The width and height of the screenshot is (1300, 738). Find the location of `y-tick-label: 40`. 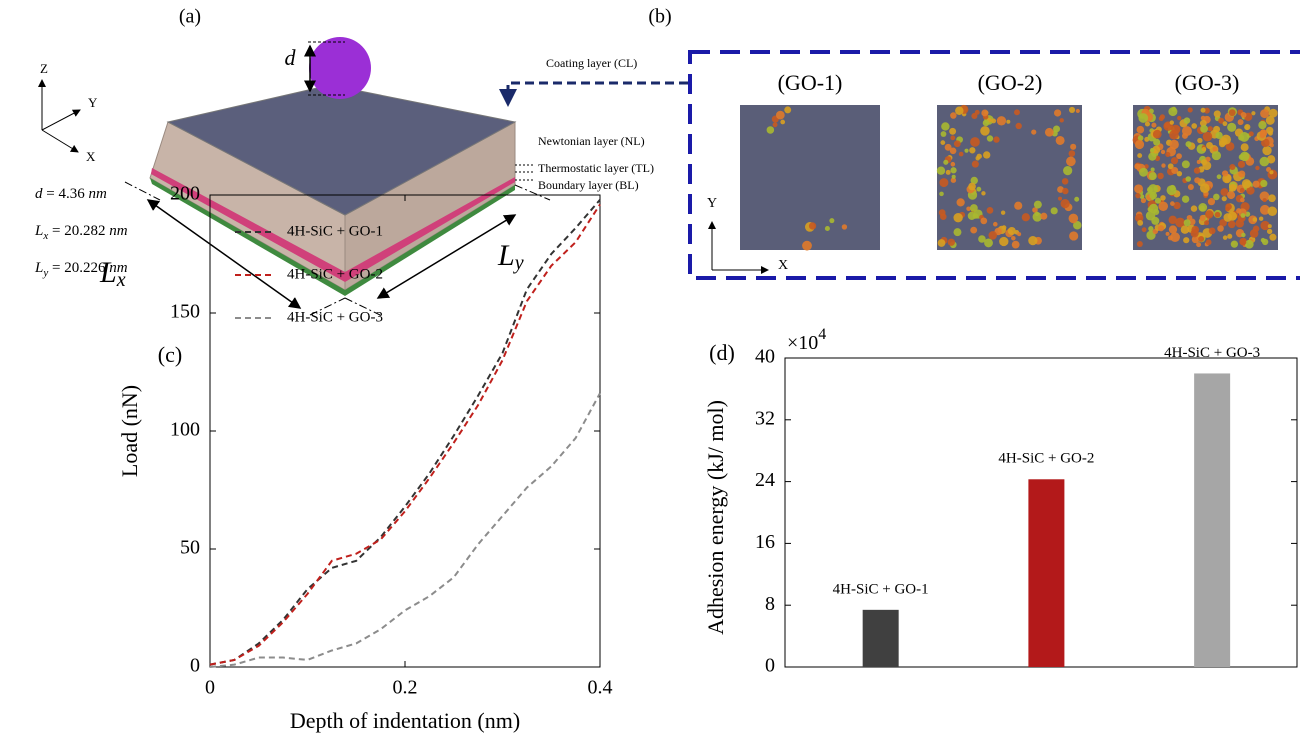

y-tick-label: 40 is located at coordinates (765, 357).